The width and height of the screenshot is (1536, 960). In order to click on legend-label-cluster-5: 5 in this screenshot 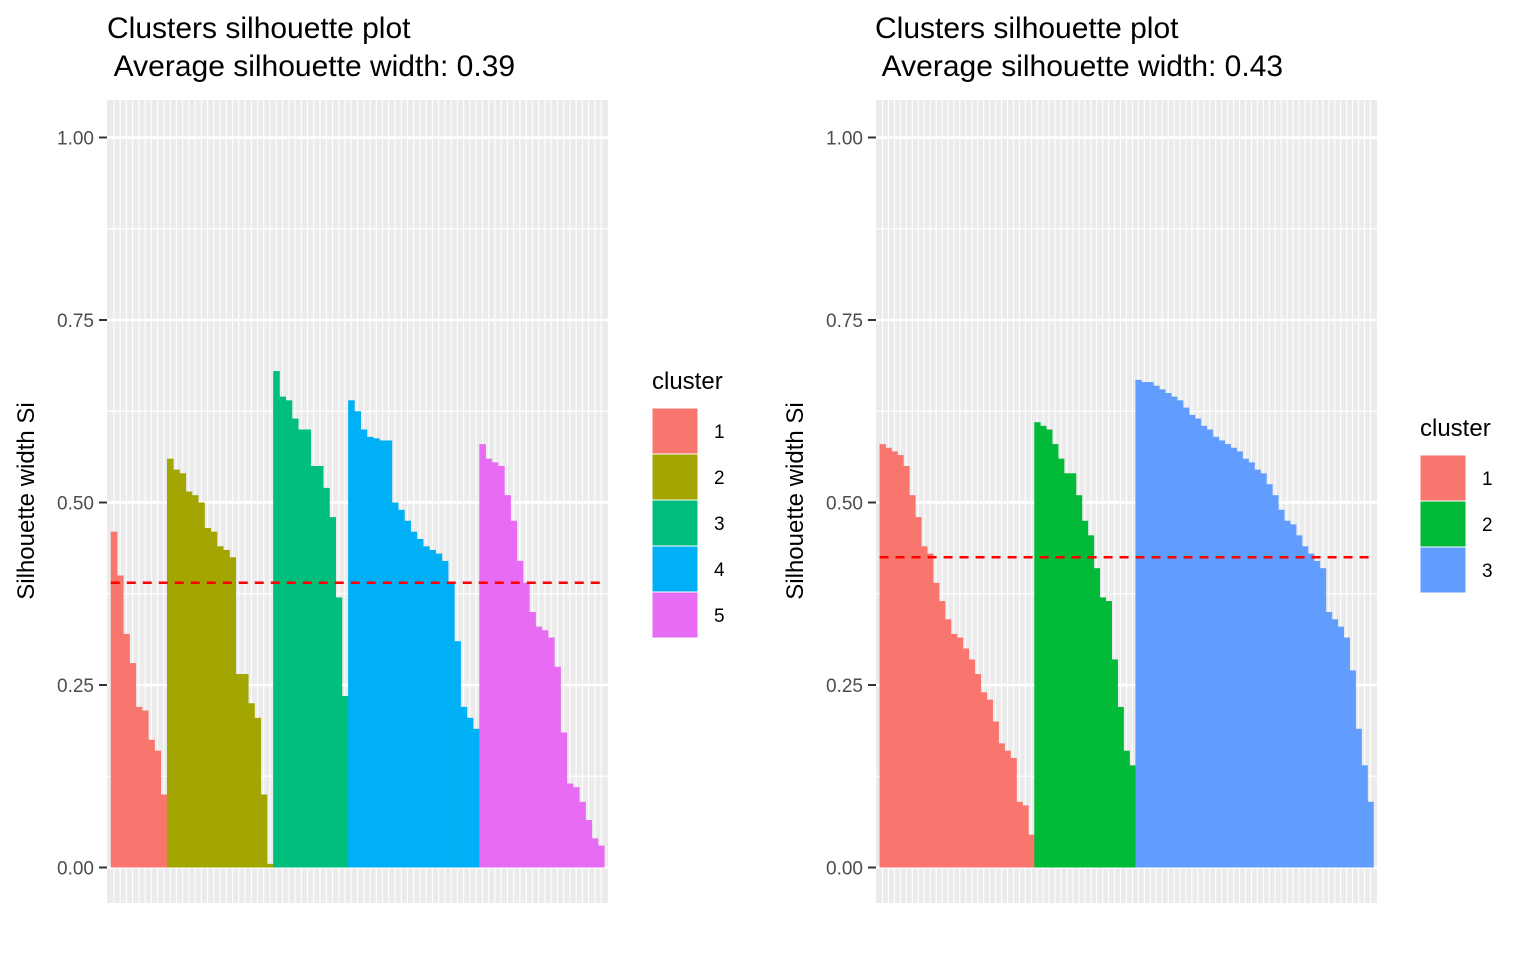, I will do `click(719, 616)`.